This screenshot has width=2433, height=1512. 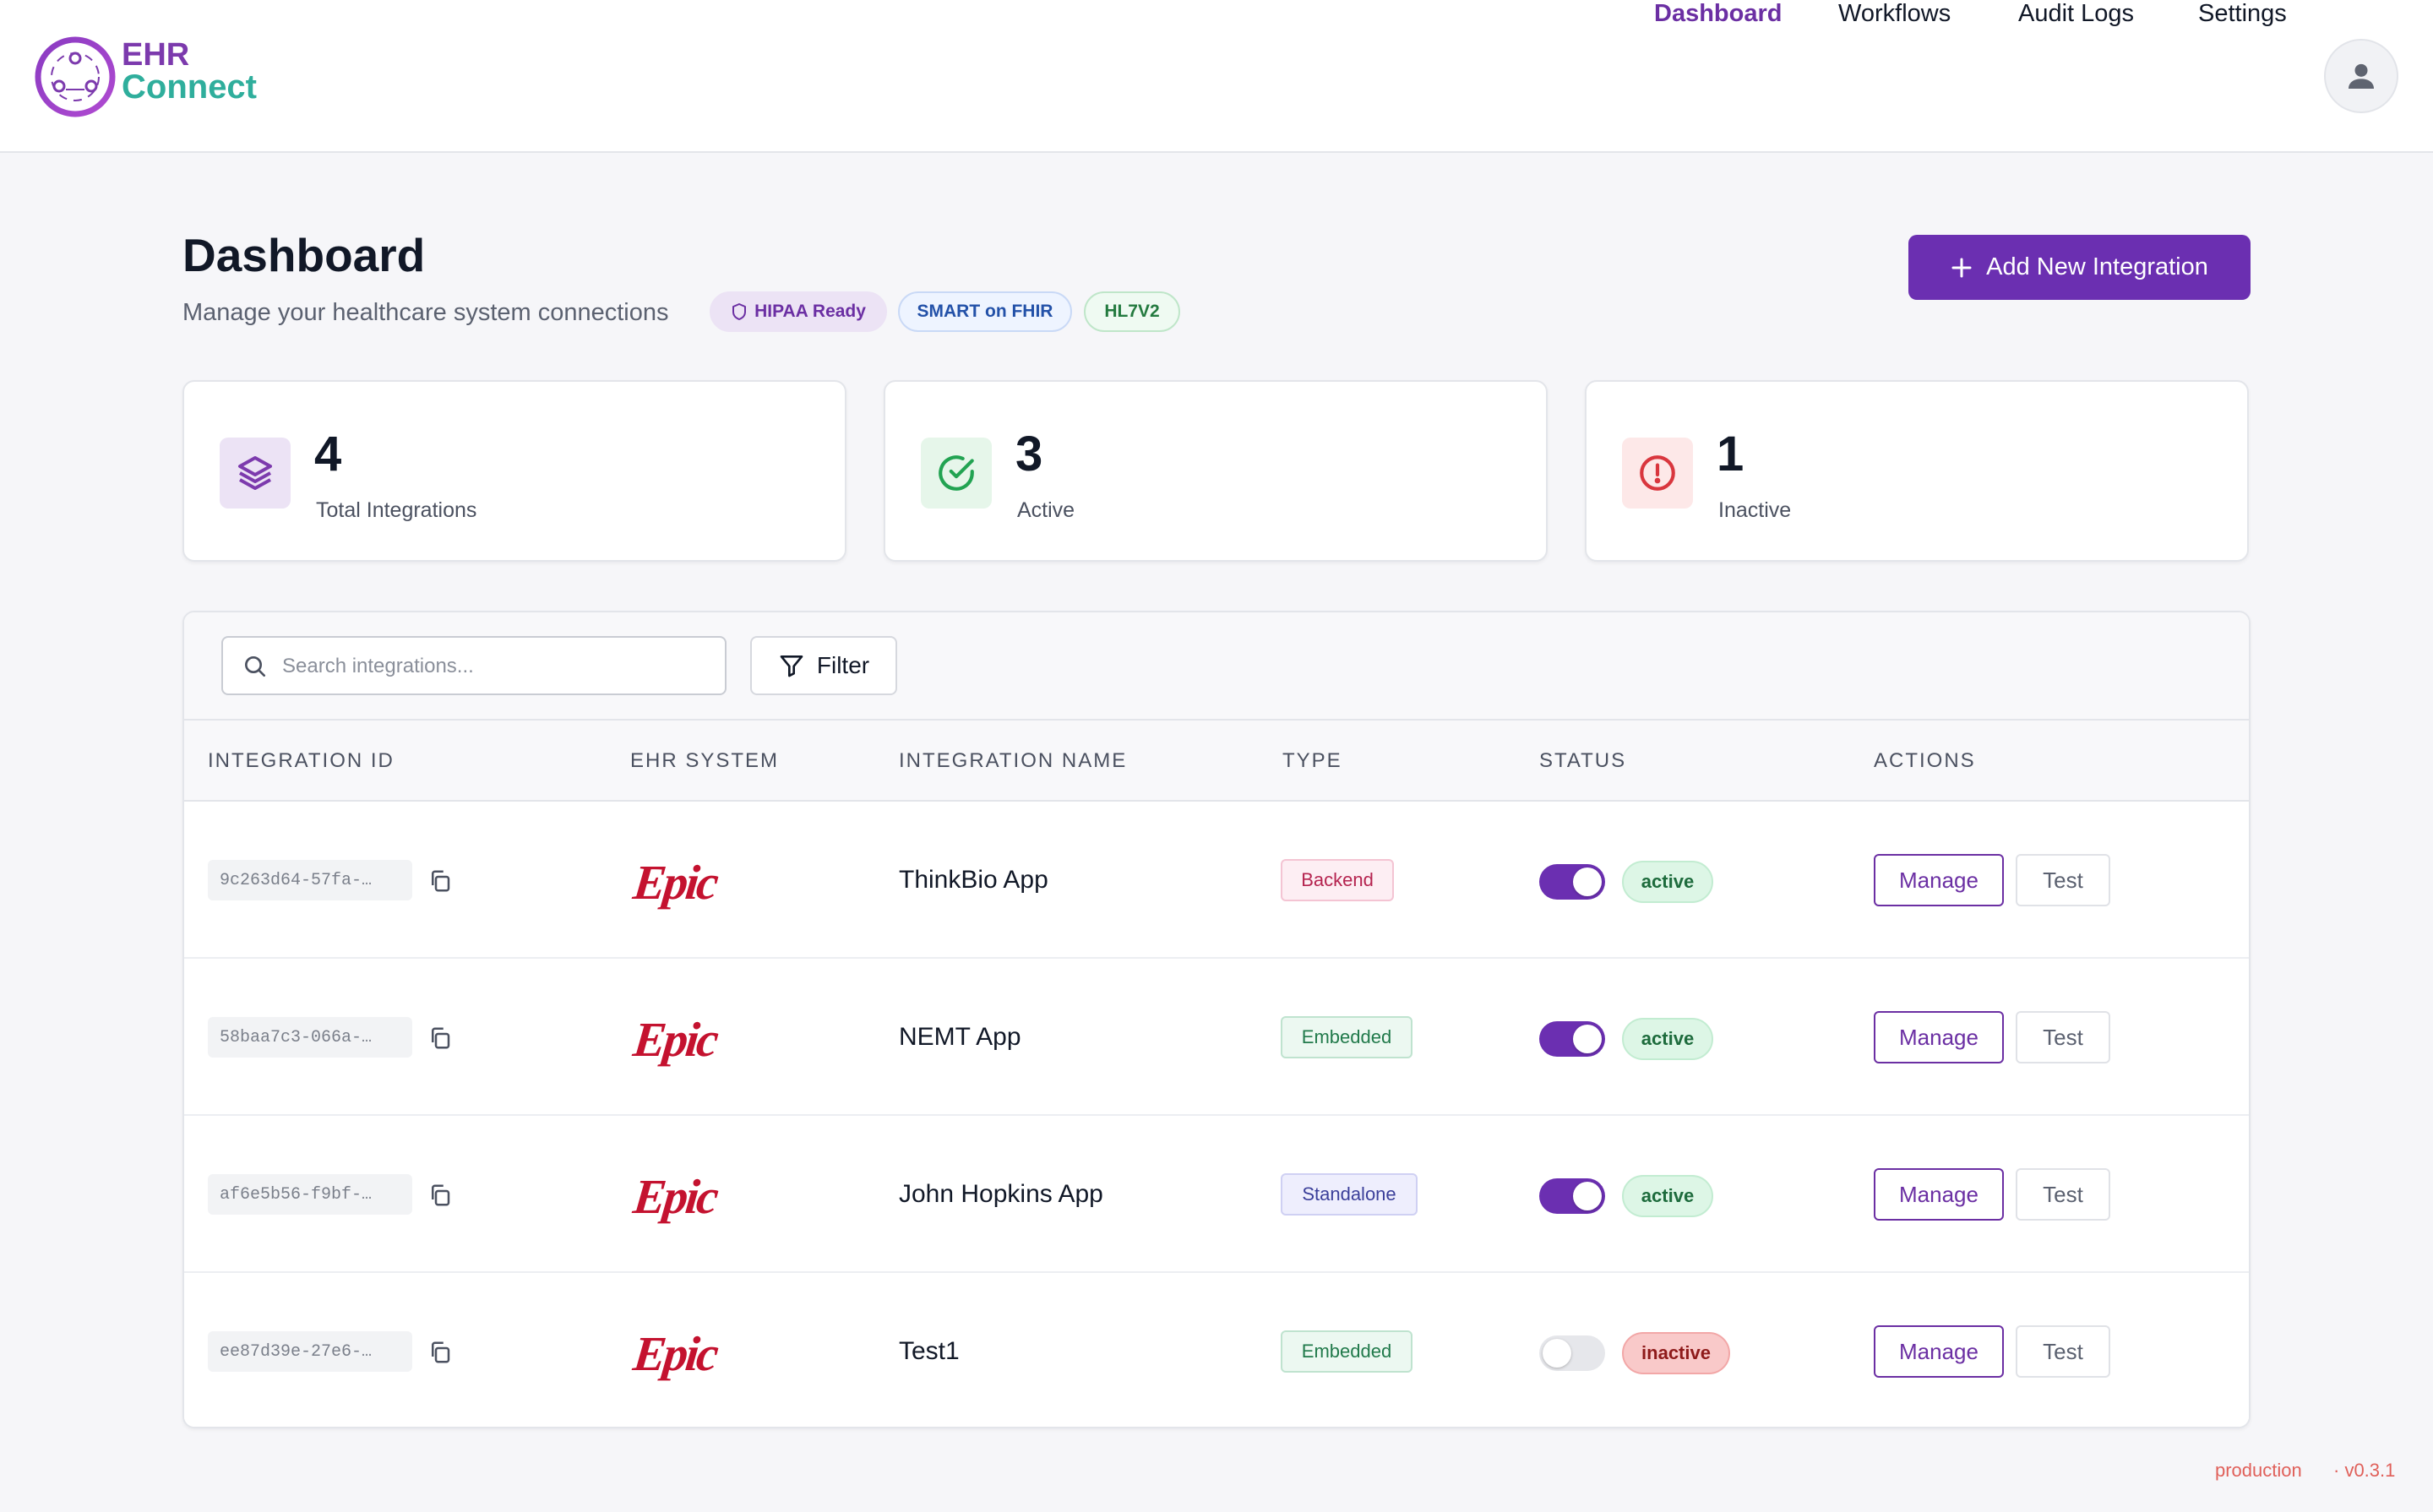 I want to click on search-input, so click(x=498, y=666).